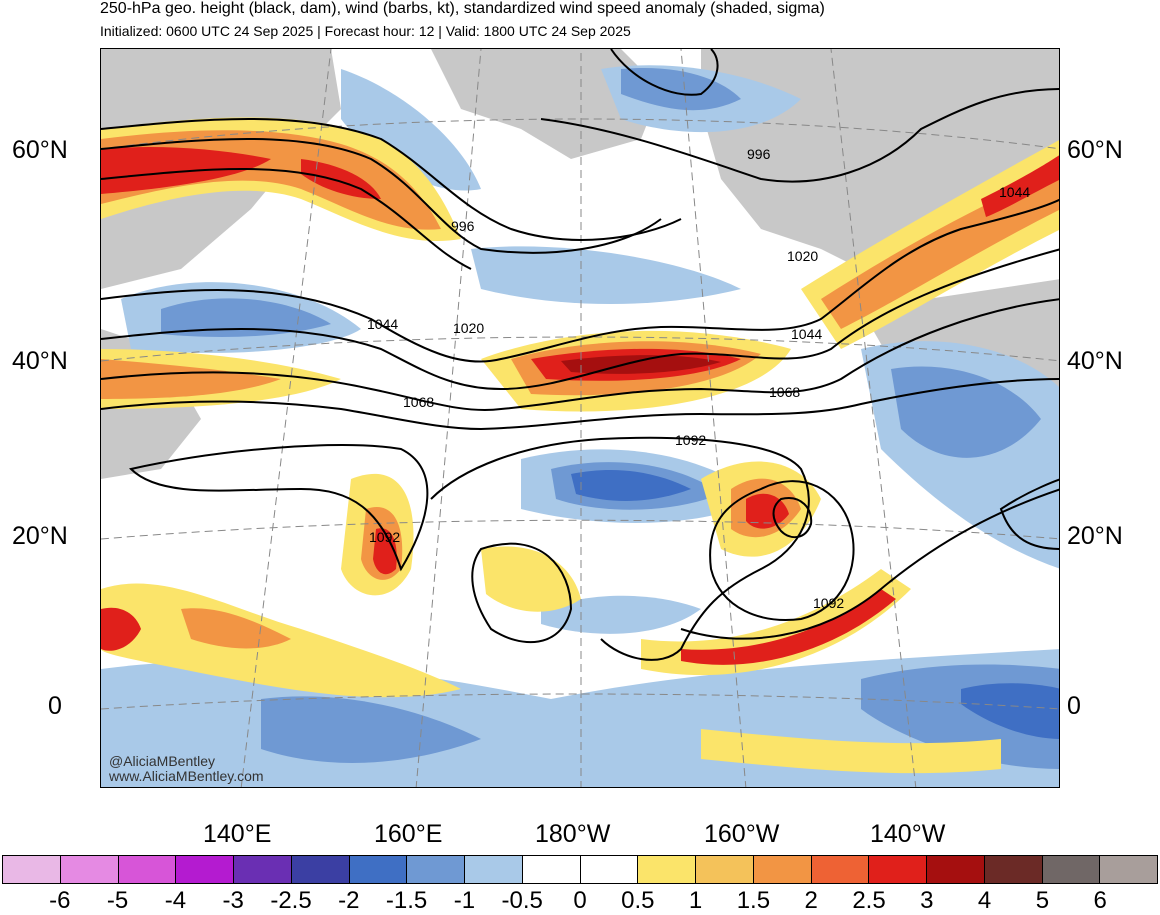  What do you see at coordinates (175, 900) in the screenshot?
I see `colorbar-label: -4` at bounding box center [175, 900].